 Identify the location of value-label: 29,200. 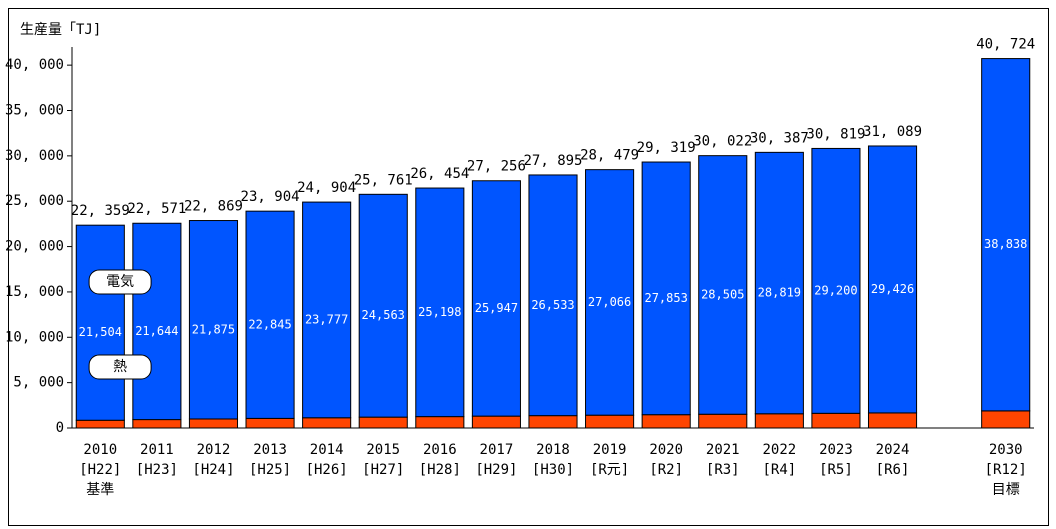
(835, 290).